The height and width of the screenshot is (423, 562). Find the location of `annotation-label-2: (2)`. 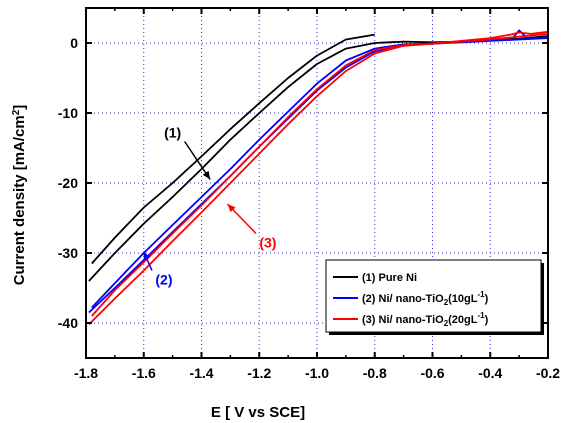

annotation-label-2: (2) is located at coordinates (163, 280).